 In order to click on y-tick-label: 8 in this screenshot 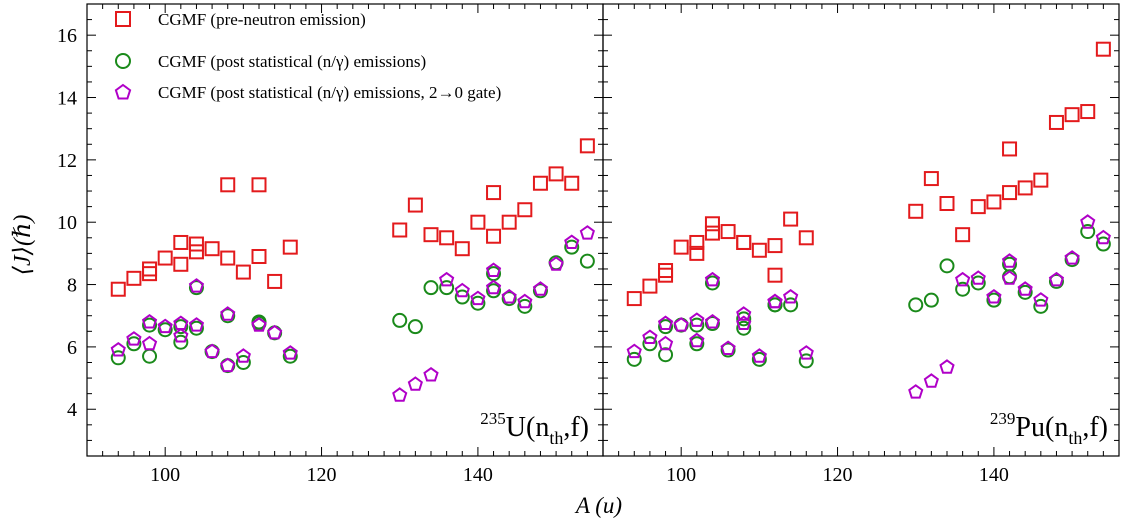, I will do `click(72, 286)`.